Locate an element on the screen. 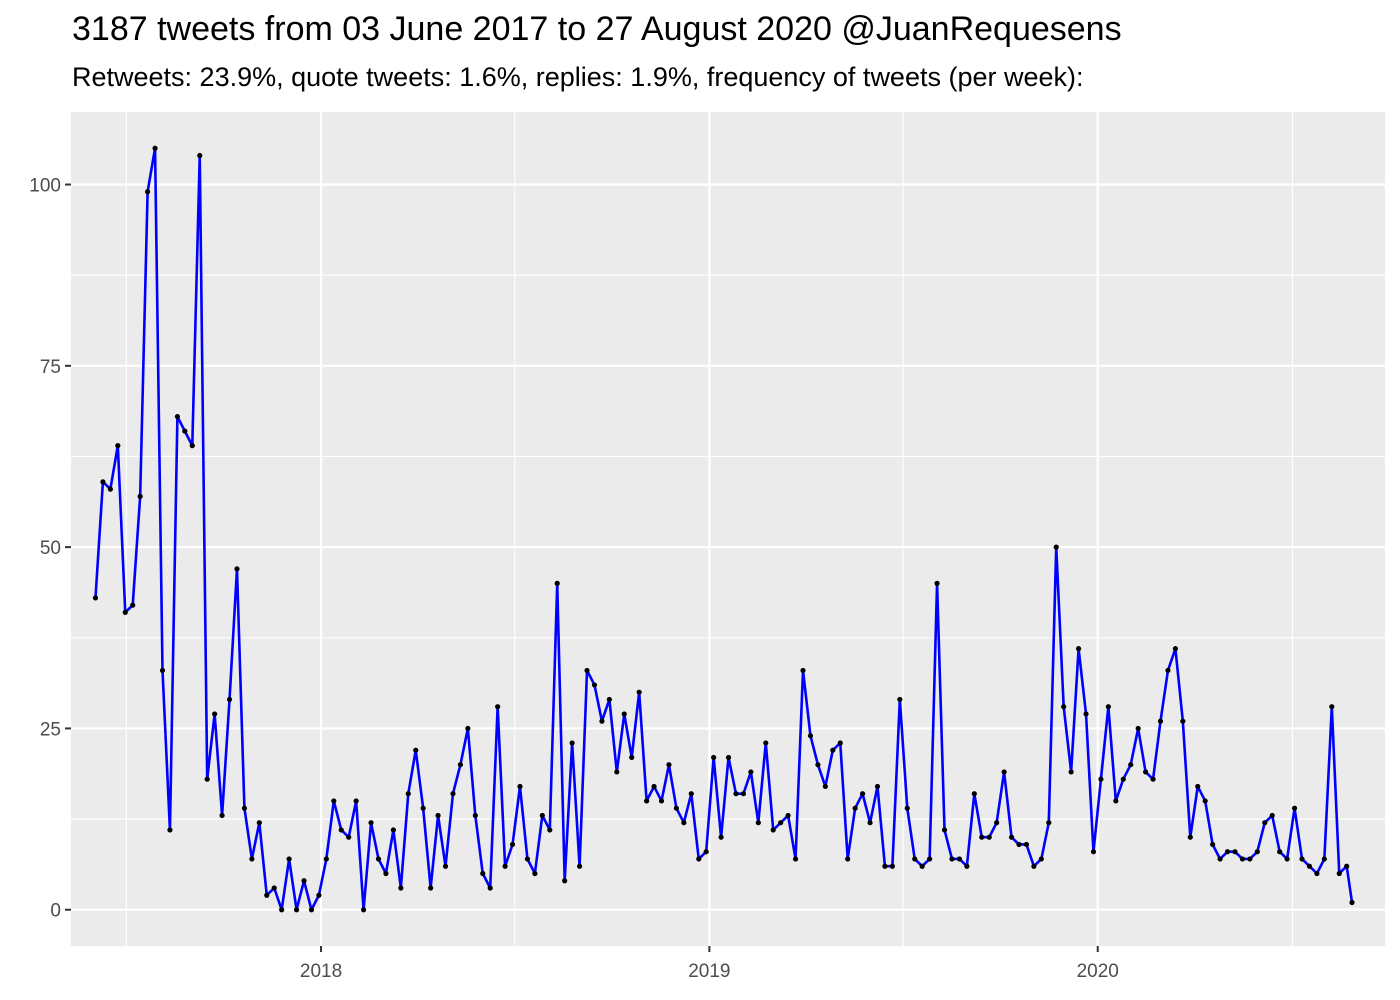 Image resolution: width=1400 pixels, height=1000 pixels. y-tick-label: 25 is located at coordinates (50, 729).